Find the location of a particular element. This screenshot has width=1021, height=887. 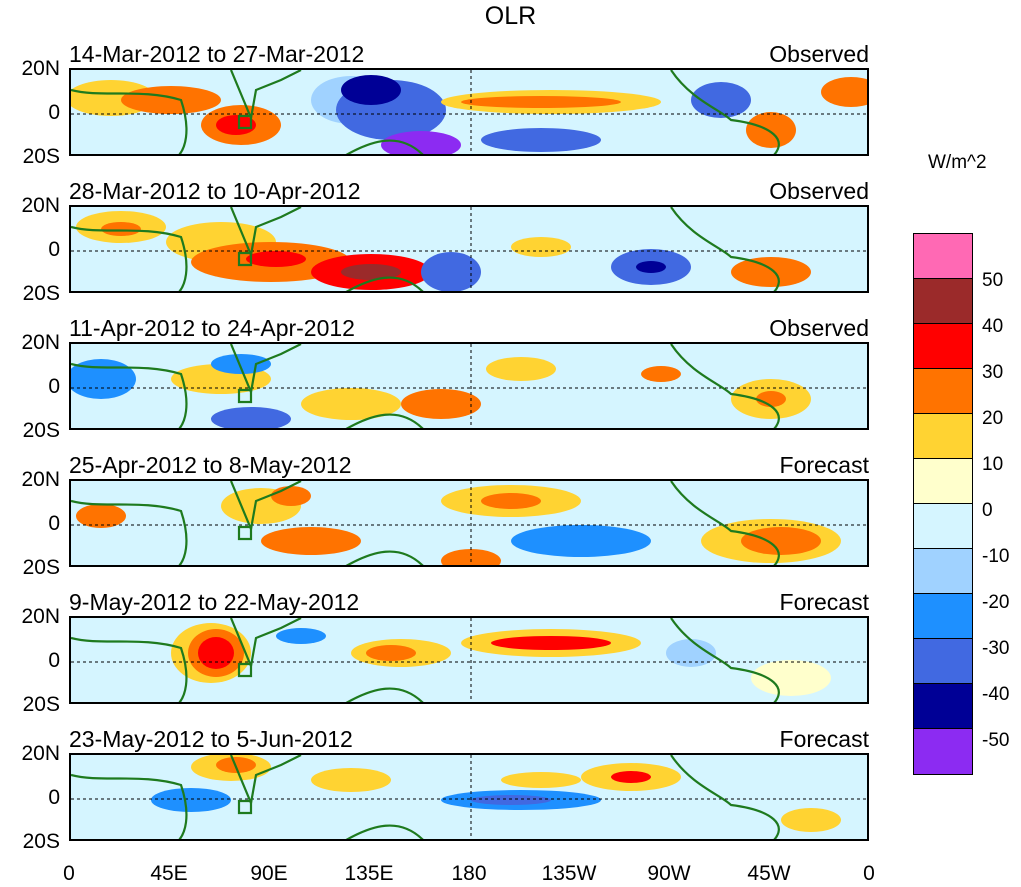

colorbar is located at coordinates (943, 504).